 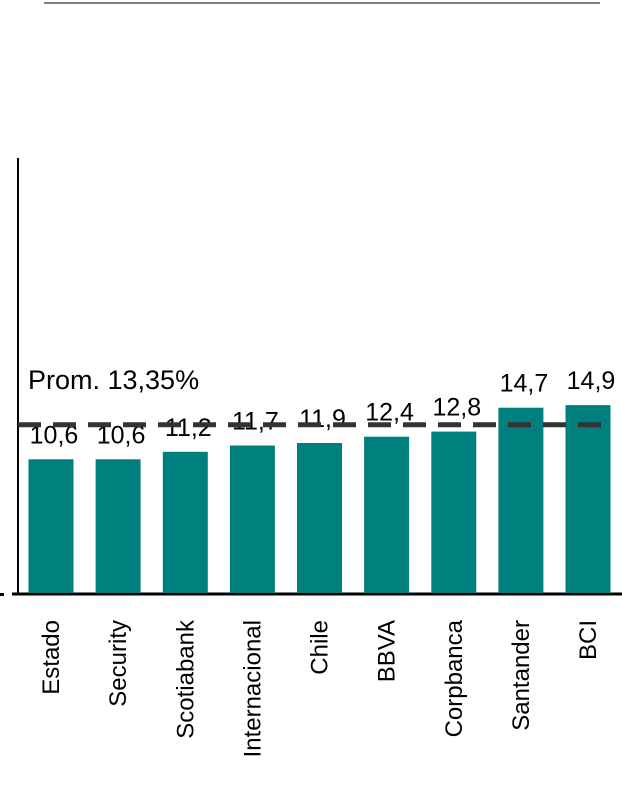 I want to click on axis-corner-mark, so click(x=2, y=594).